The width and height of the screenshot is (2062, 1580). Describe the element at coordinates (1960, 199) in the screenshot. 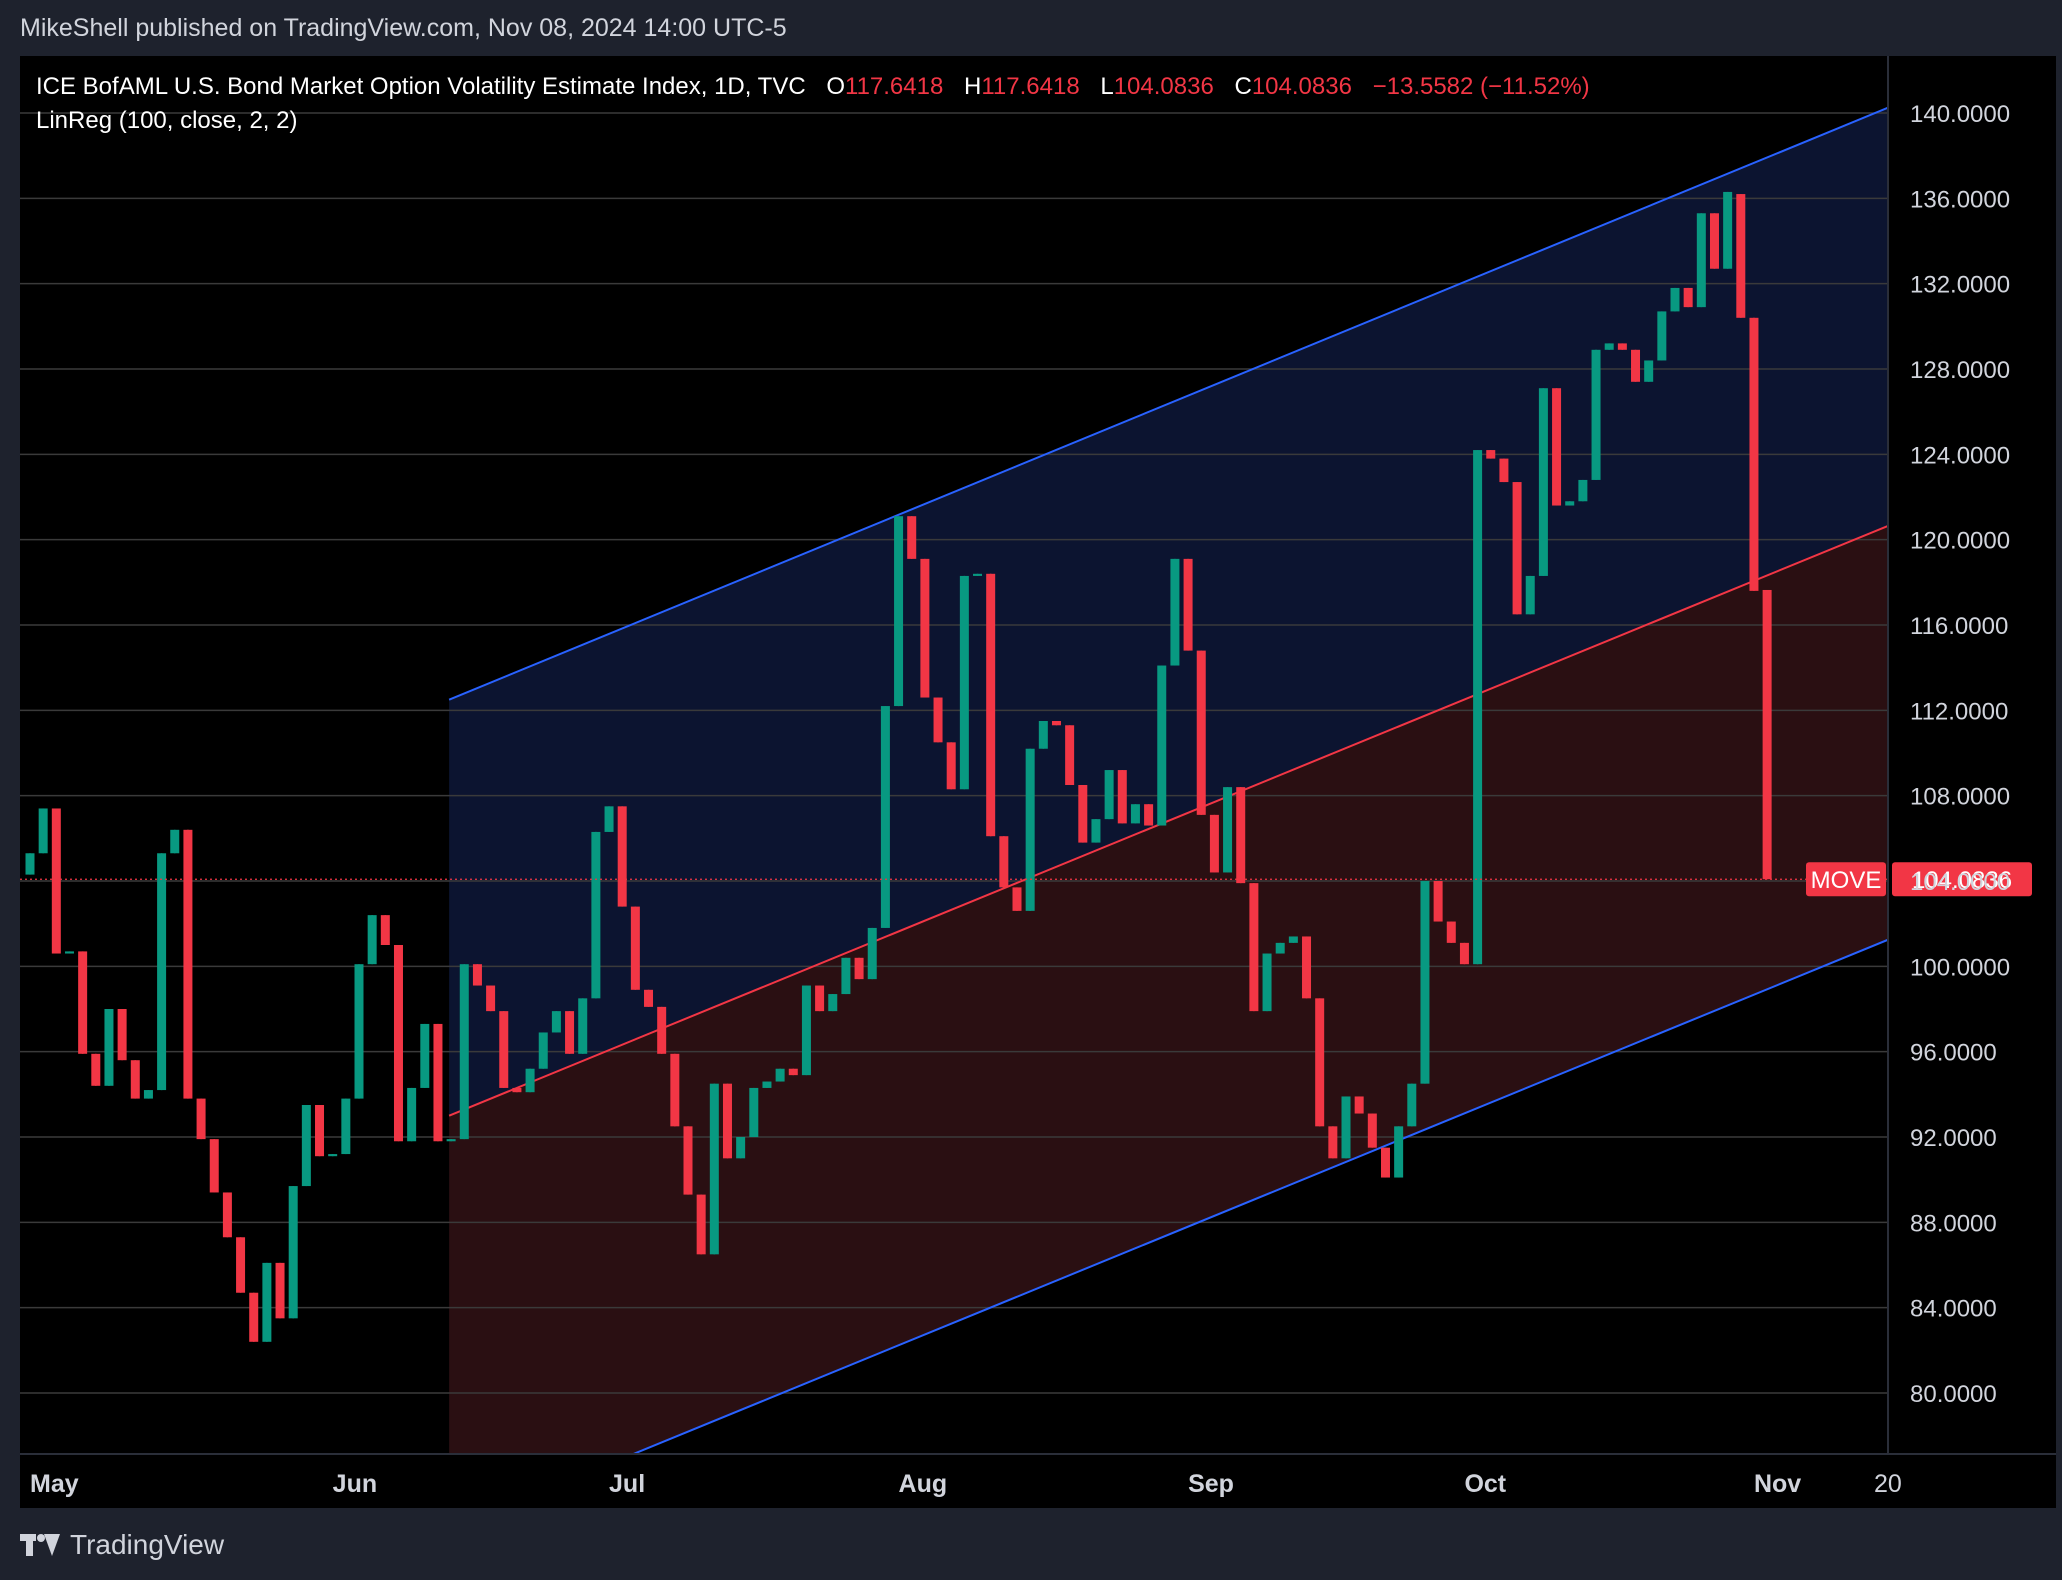

I see `y-tick-label: 136.0000` at that location.